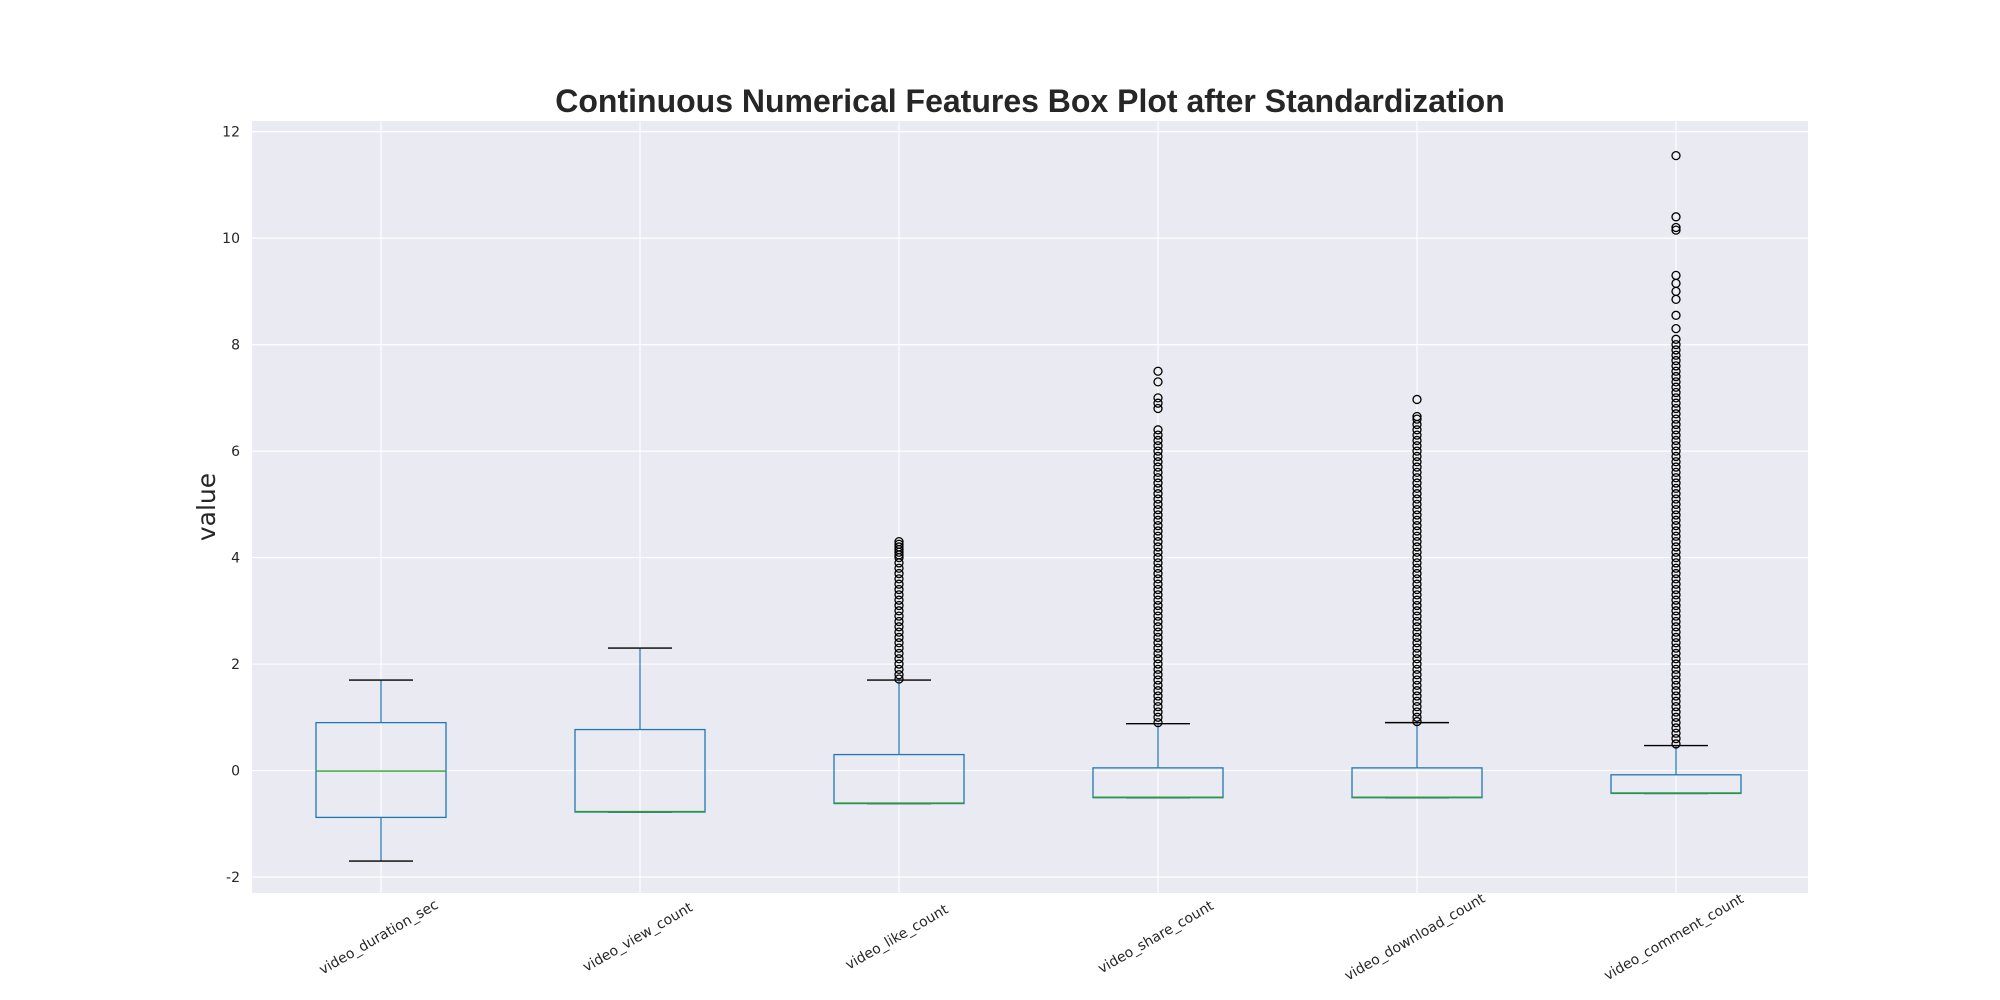  Describe the element at coordinates (381, 770) in the screenshot. I see `iqr-box` at that location.